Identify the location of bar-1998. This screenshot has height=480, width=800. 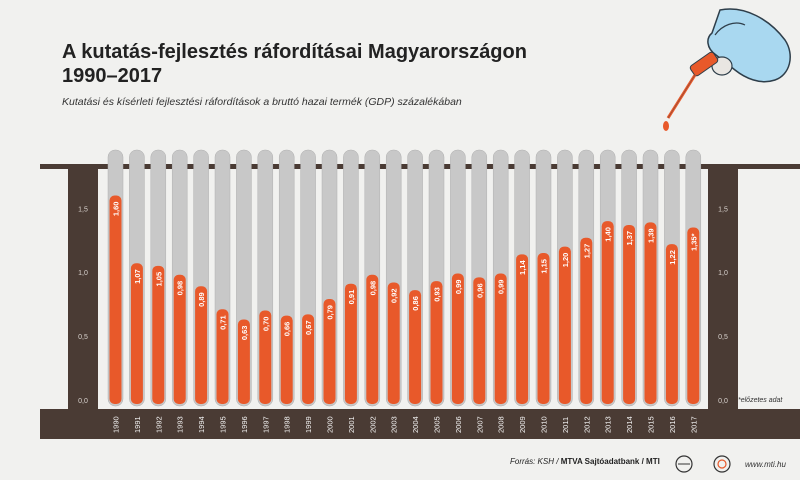
(286, 359).